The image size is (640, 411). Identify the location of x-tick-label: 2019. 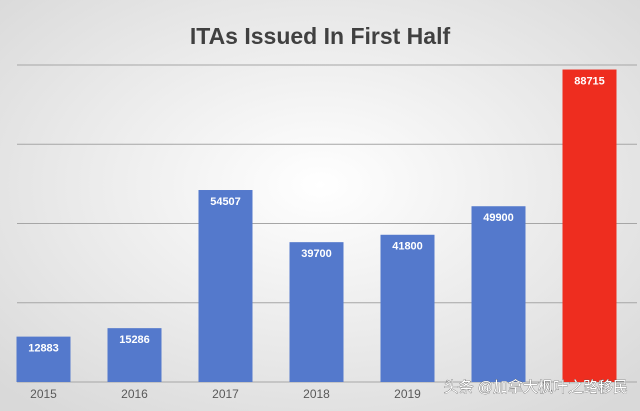
(407, 394).